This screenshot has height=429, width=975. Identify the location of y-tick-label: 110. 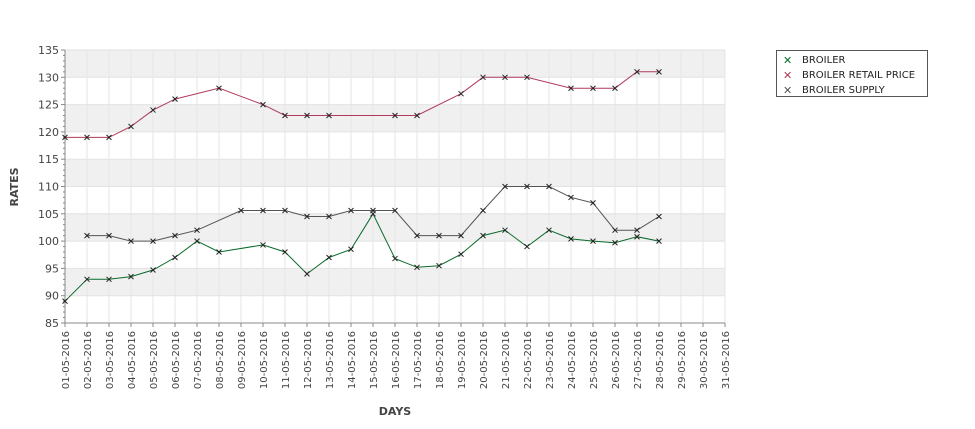
(48, 187).